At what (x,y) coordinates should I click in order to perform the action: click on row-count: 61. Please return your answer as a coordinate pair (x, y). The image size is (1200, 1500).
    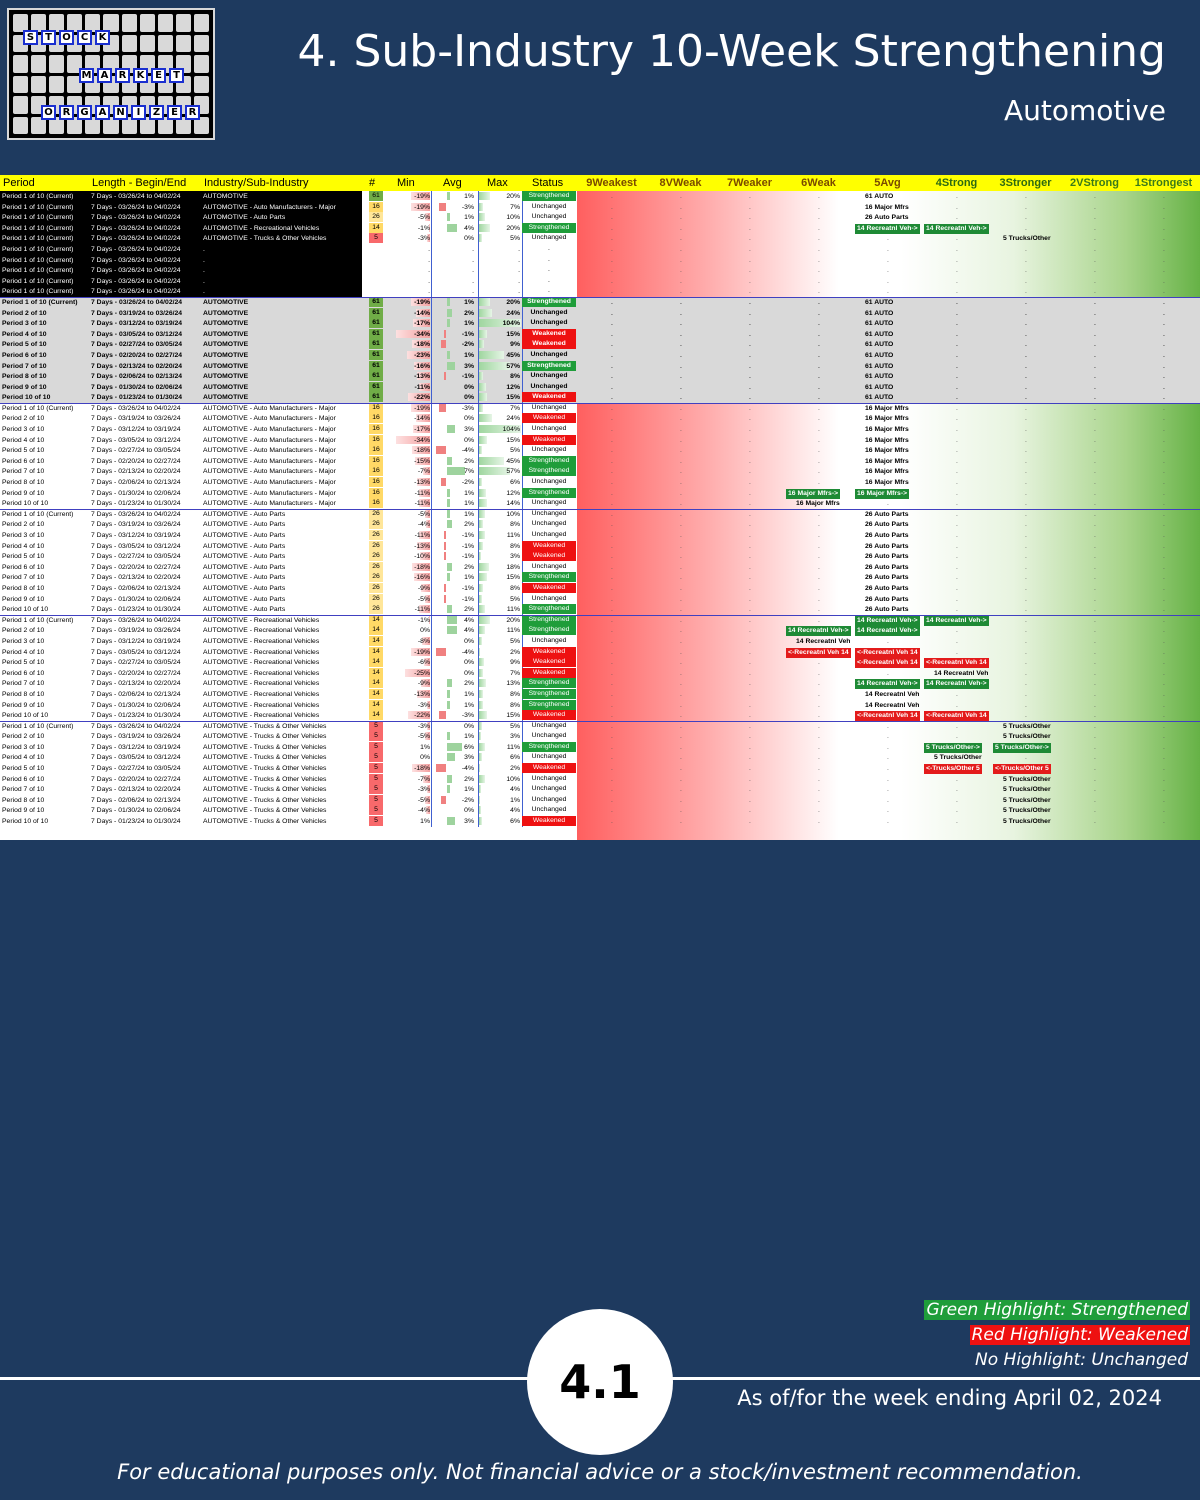
    Looking at the image, I should click on (376, 312).